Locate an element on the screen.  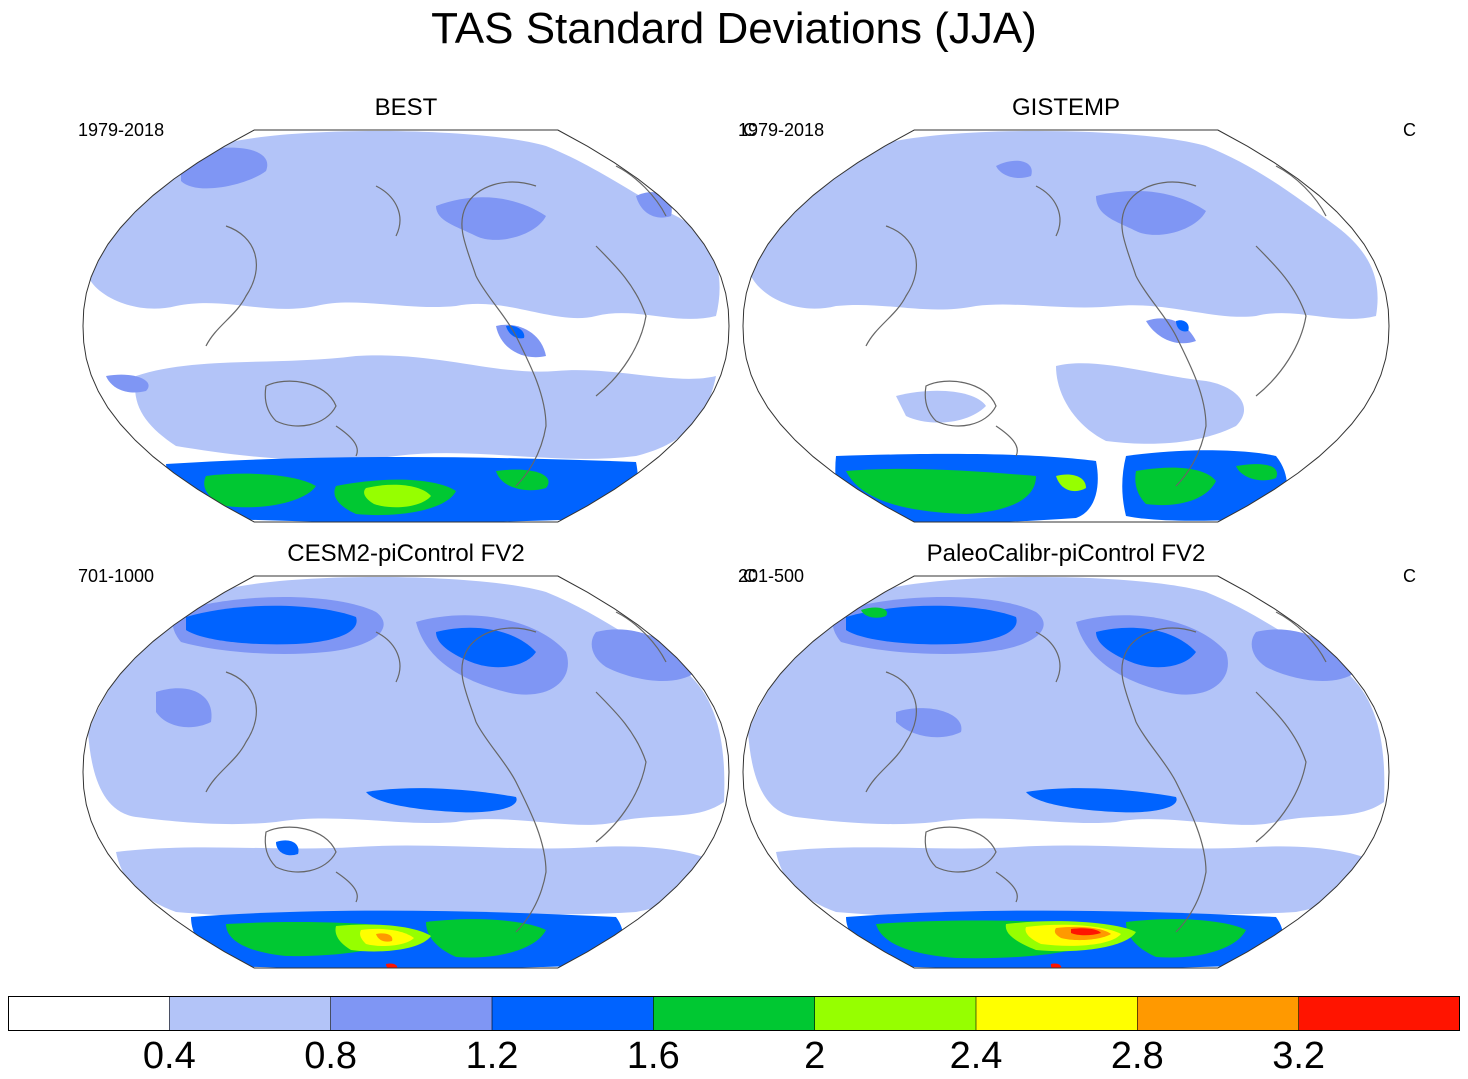
colorbar-frame is located at coordinates (734, 1013).